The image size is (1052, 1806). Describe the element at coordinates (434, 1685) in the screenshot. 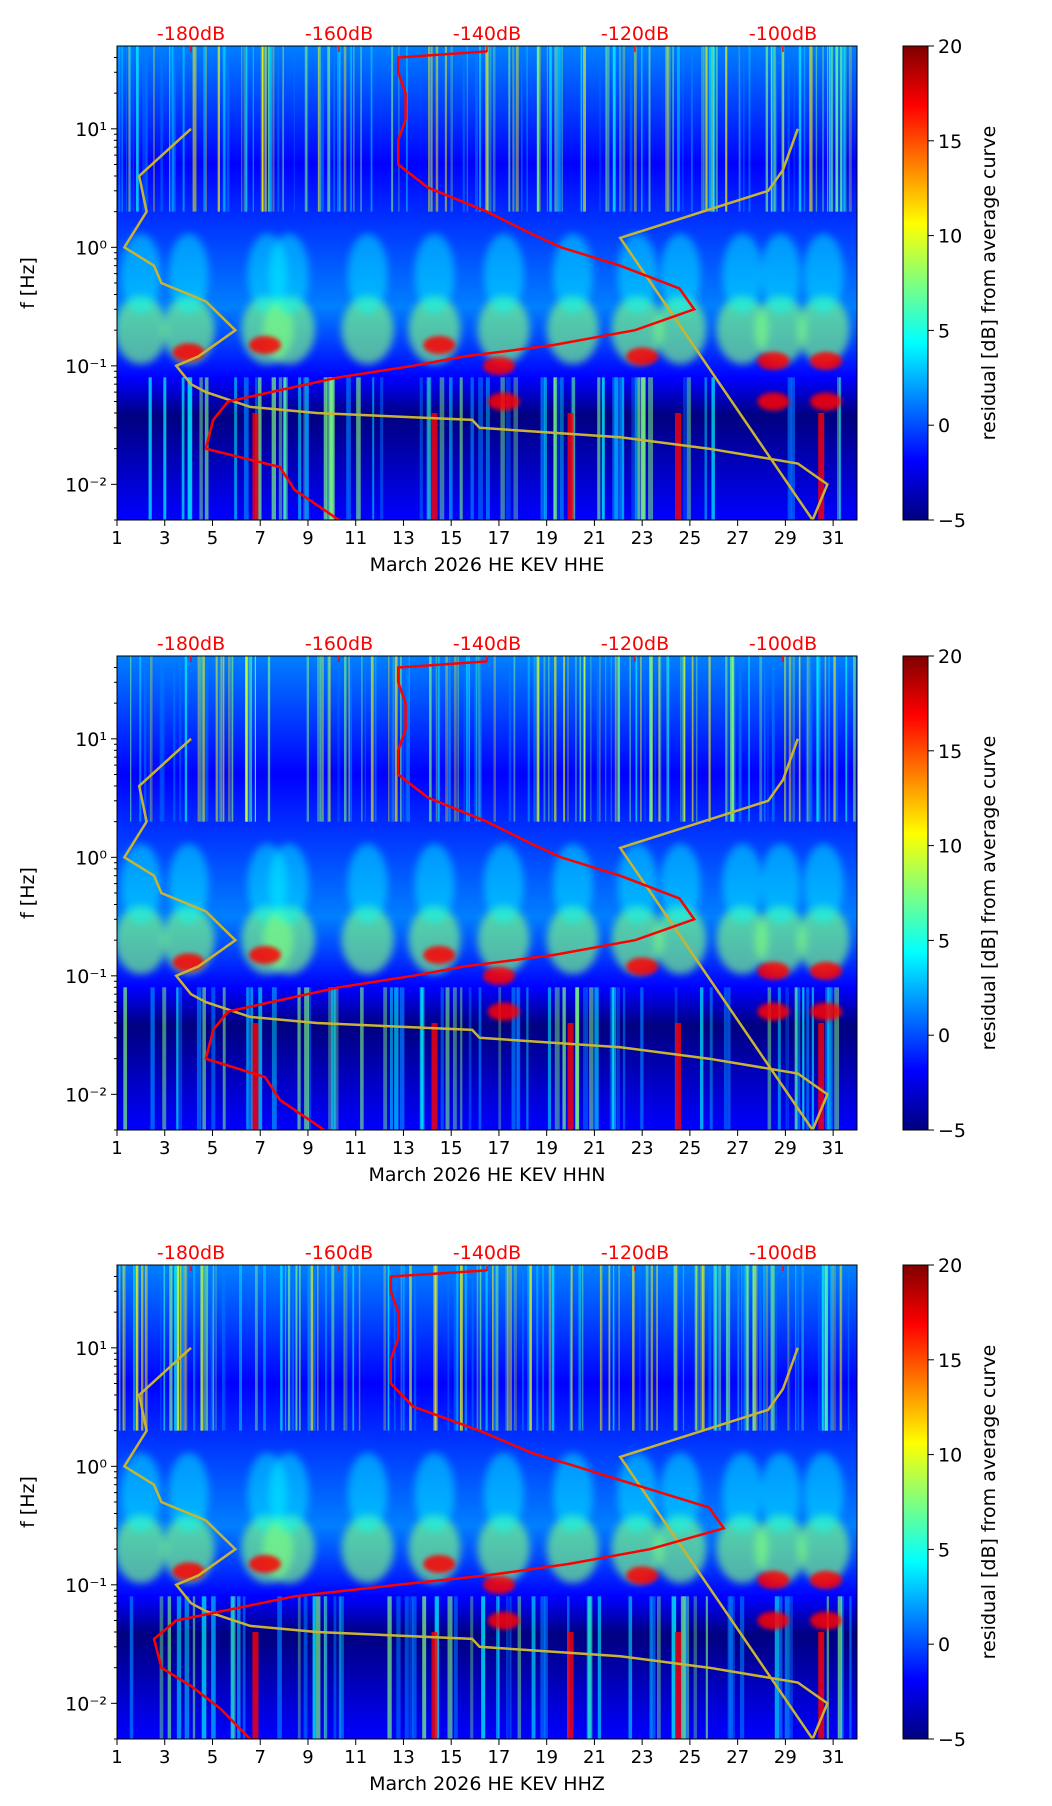

I see `event-stripe` at that location.